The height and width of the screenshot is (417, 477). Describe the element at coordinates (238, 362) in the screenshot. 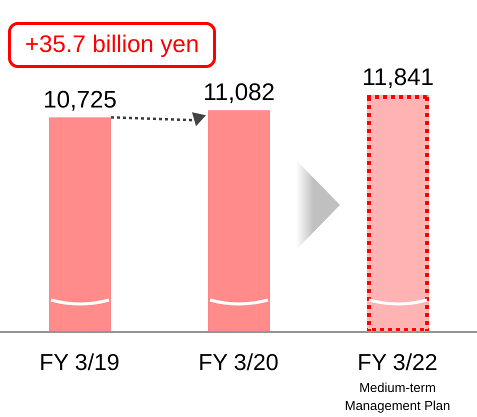

I see `x-tick-label: FY 3/20` at that location.